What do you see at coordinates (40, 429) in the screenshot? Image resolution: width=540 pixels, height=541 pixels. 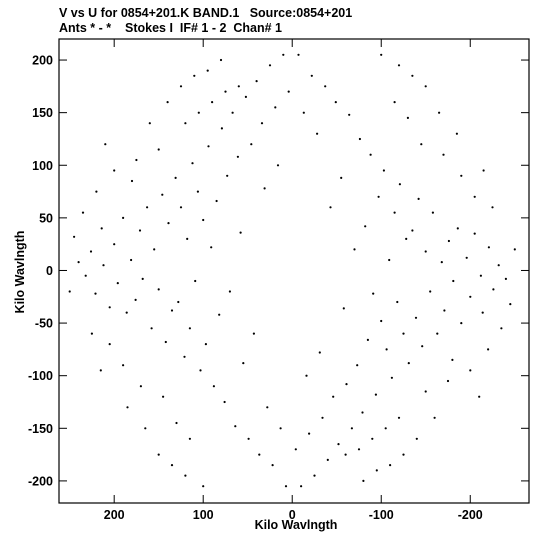 I see `y-tick-label: -150` at bounding box center [40, 429].